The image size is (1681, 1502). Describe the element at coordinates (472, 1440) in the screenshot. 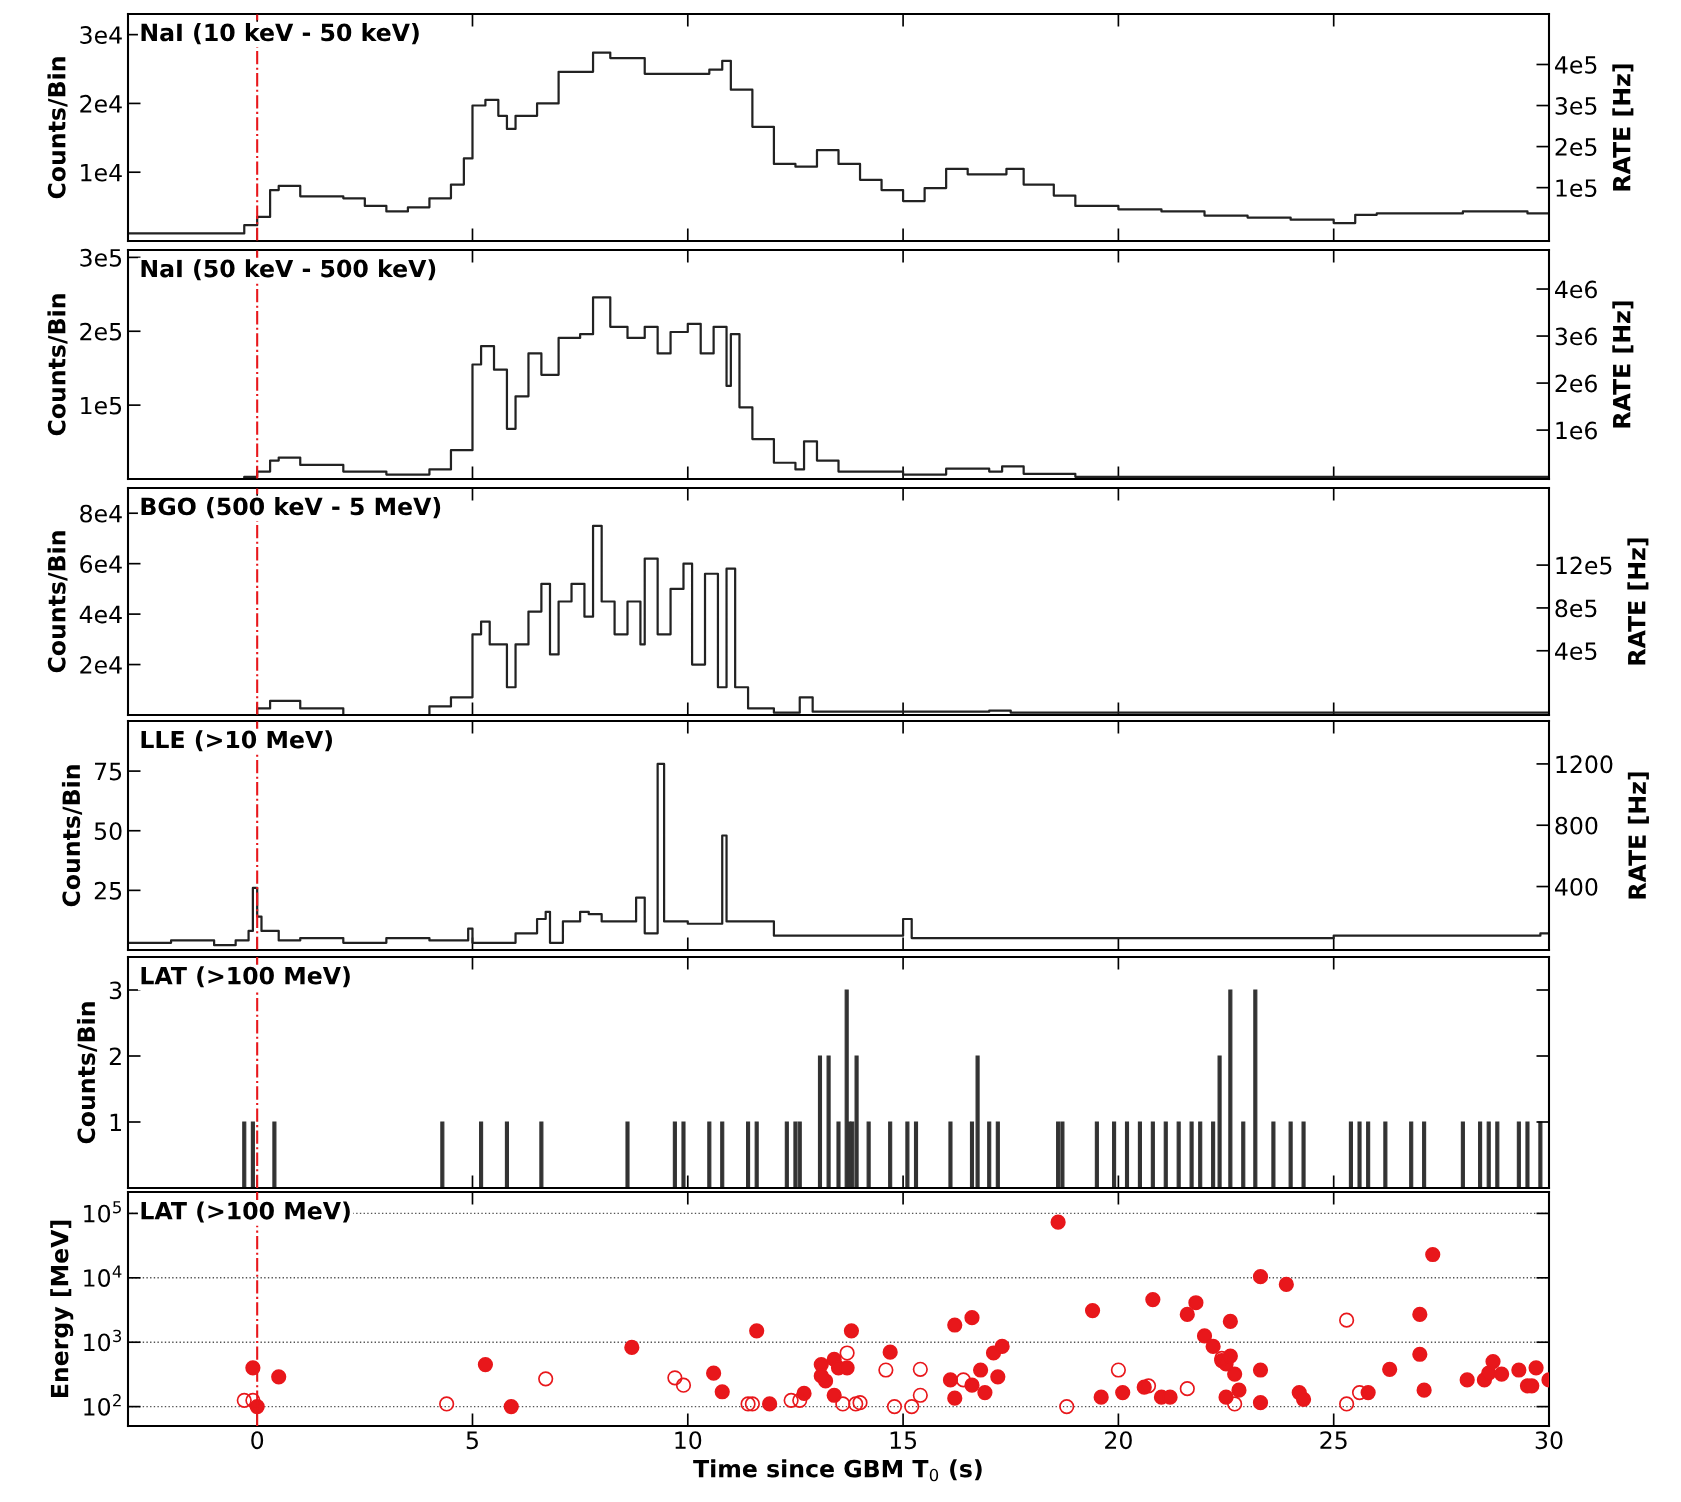

I see `x-tick-label: 5` at that location.